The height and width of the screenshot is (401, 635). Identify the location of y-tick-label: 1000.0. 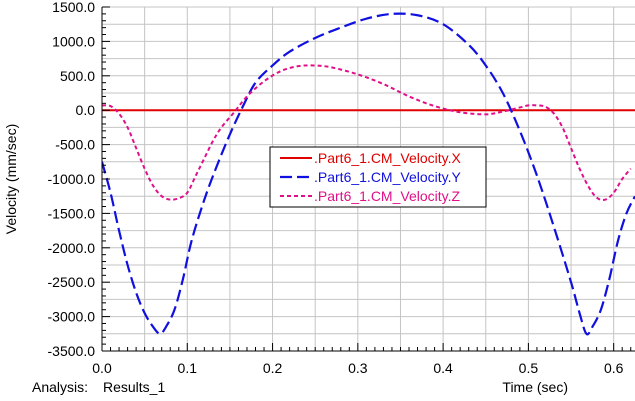
(73, 41).